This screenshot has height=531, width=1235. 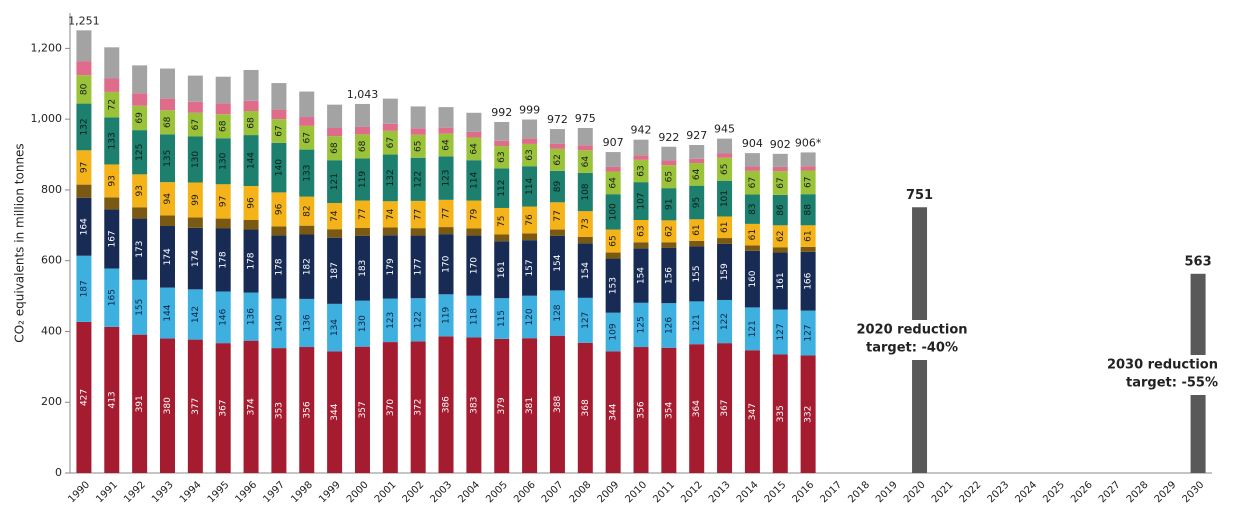 What do you see at coordinates (697, 408) in the screenshot?
I see `segment-label: 364` at bounding box center [697, 408].